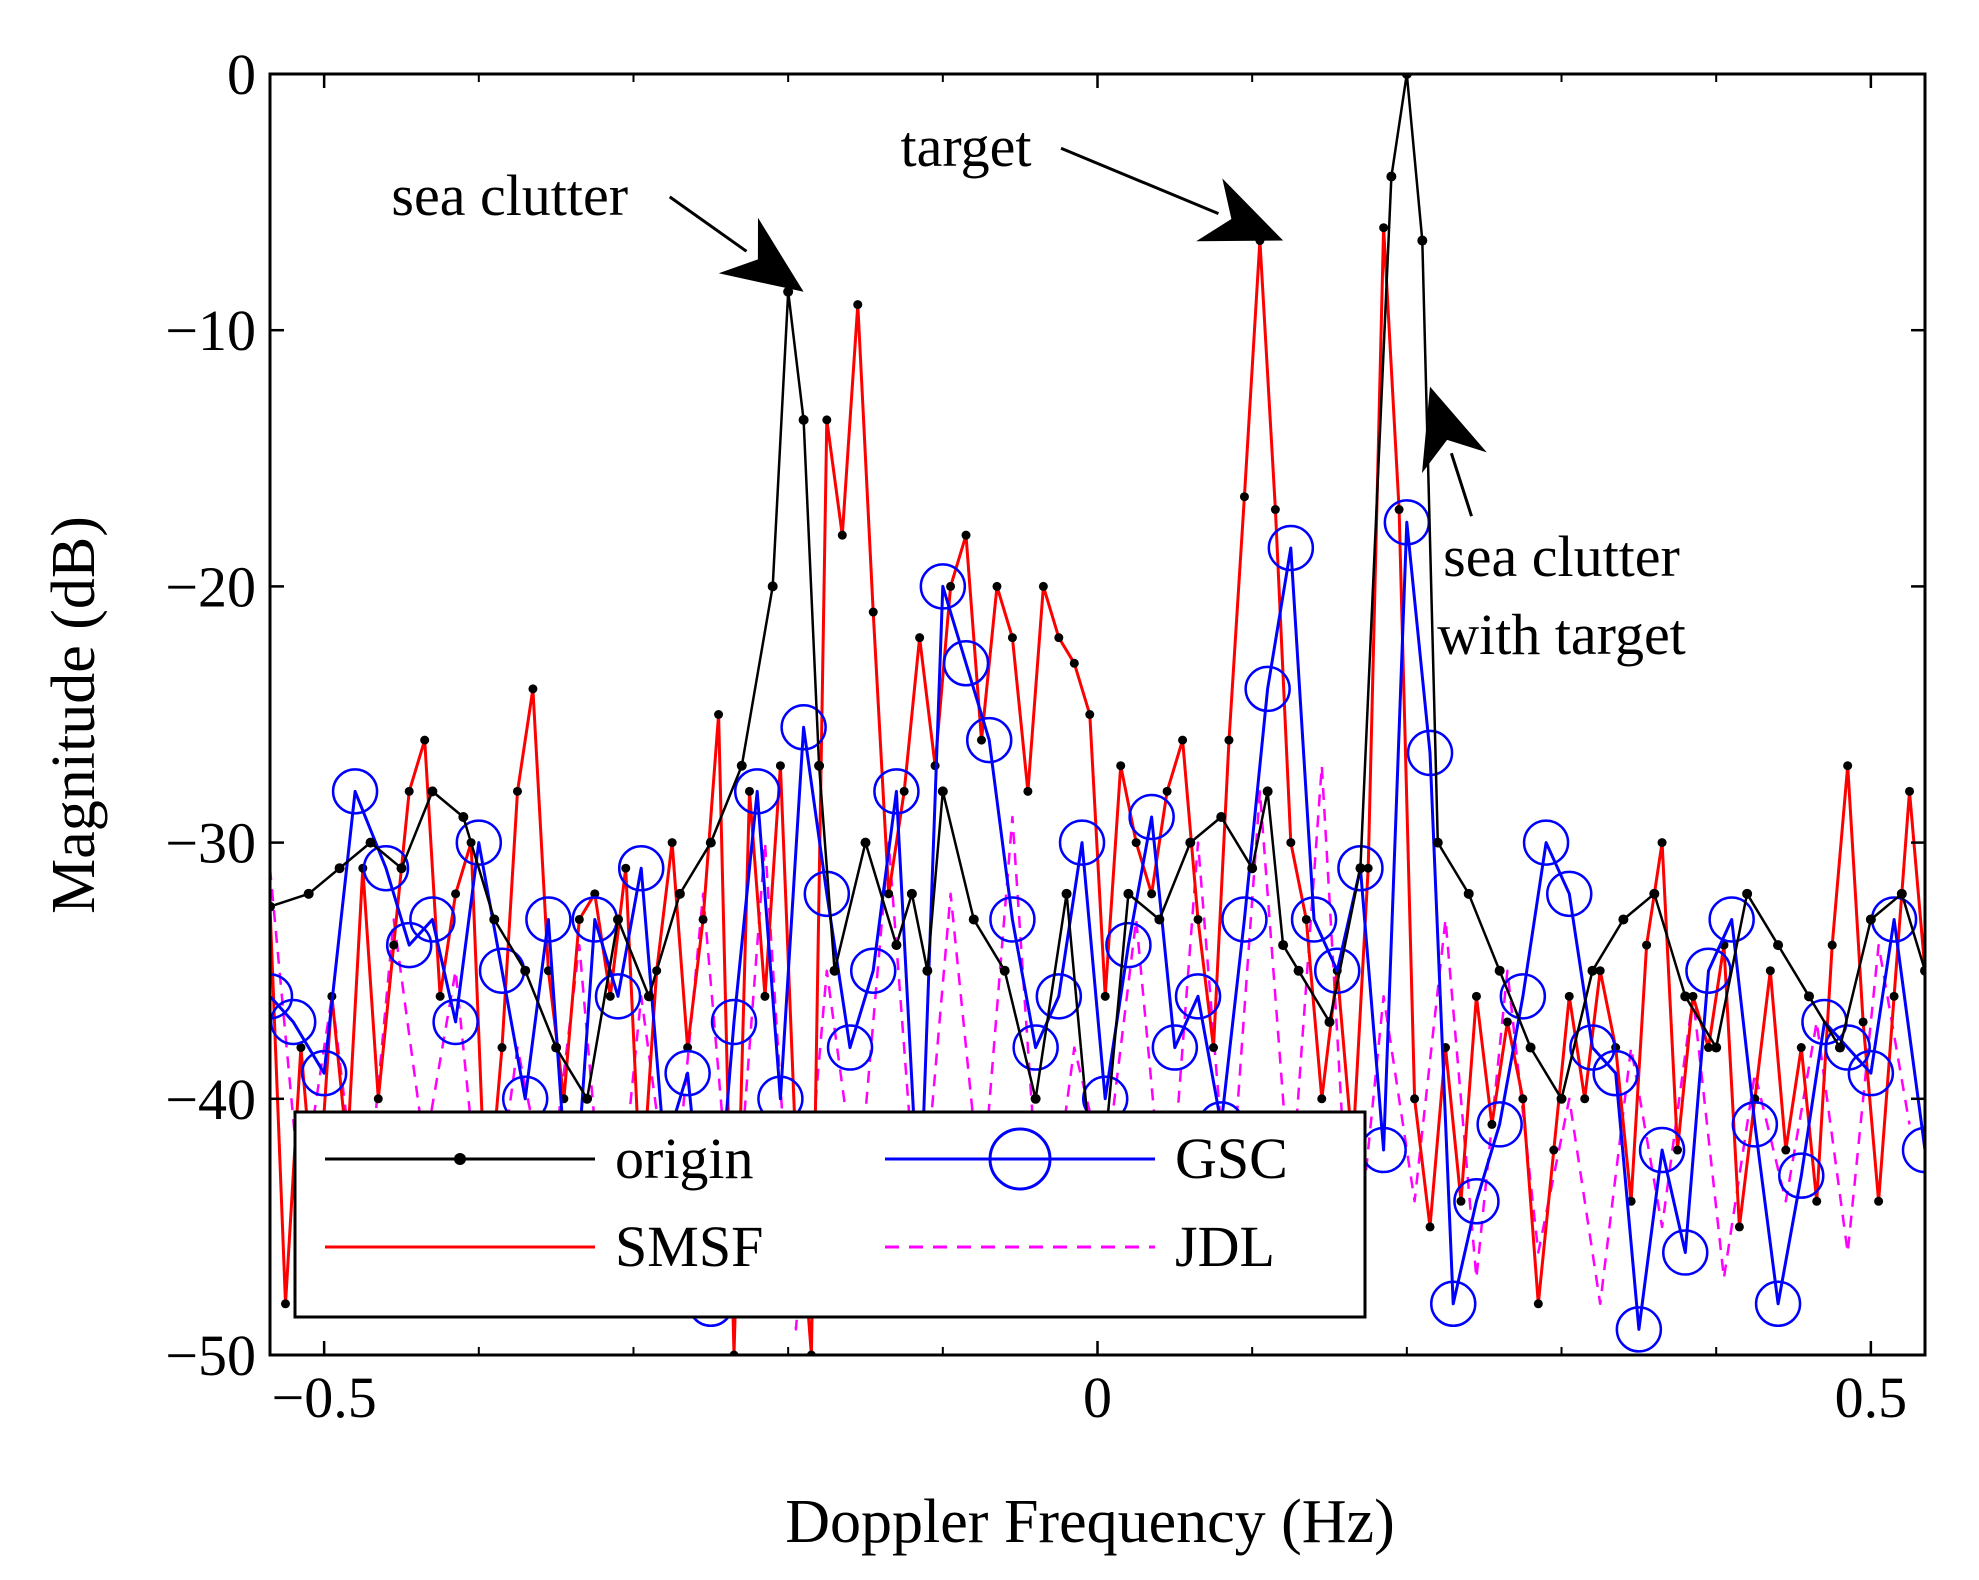 The image size is (1979, 1580). I want to click on x-tick-label: 0.5, so click(1871, 1397).